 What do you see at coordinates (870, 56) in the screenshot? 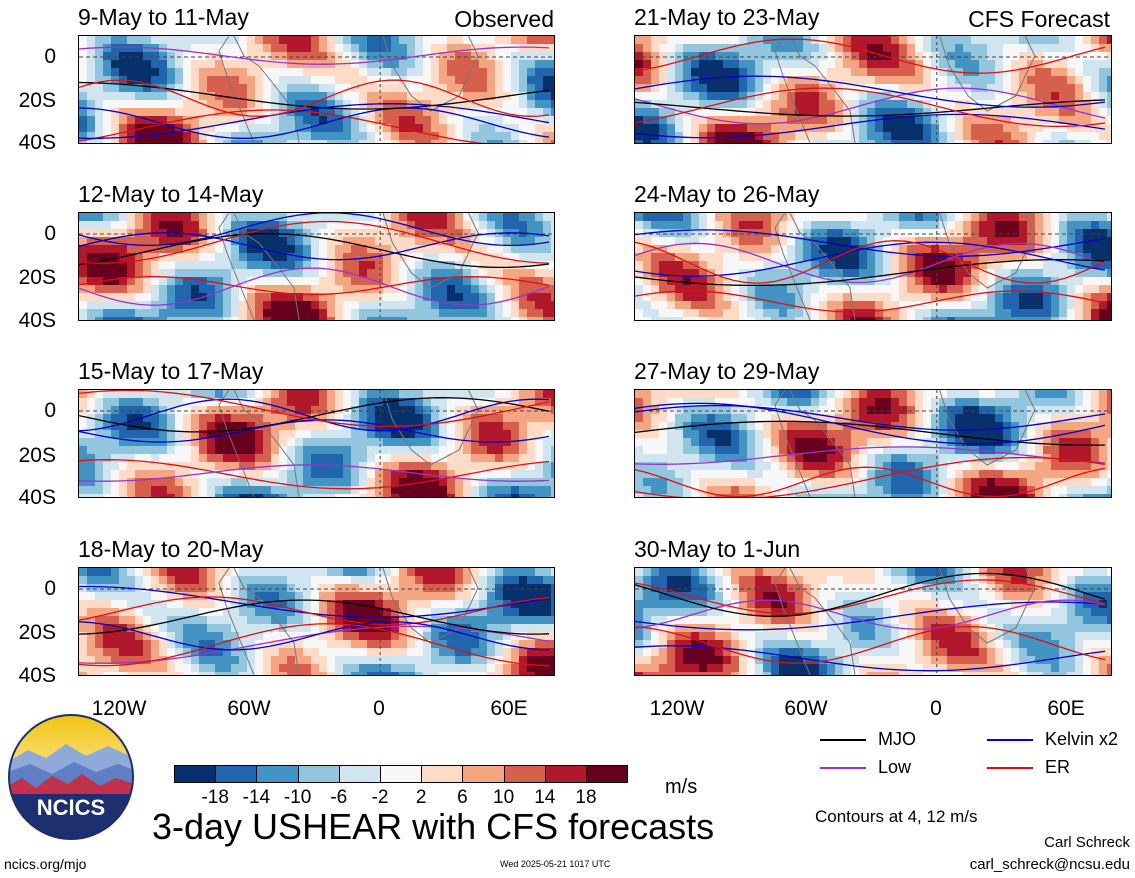
I see `contour-line` at bounding box center [870, 56].